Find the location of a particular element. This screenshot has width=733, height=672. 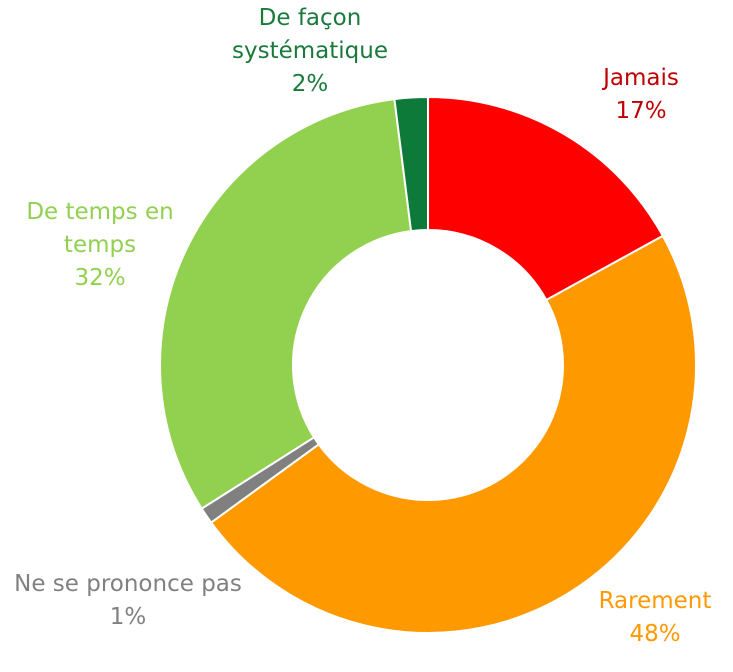

slice-label: De façon systématique 2% is located at coordinates (310, 51).